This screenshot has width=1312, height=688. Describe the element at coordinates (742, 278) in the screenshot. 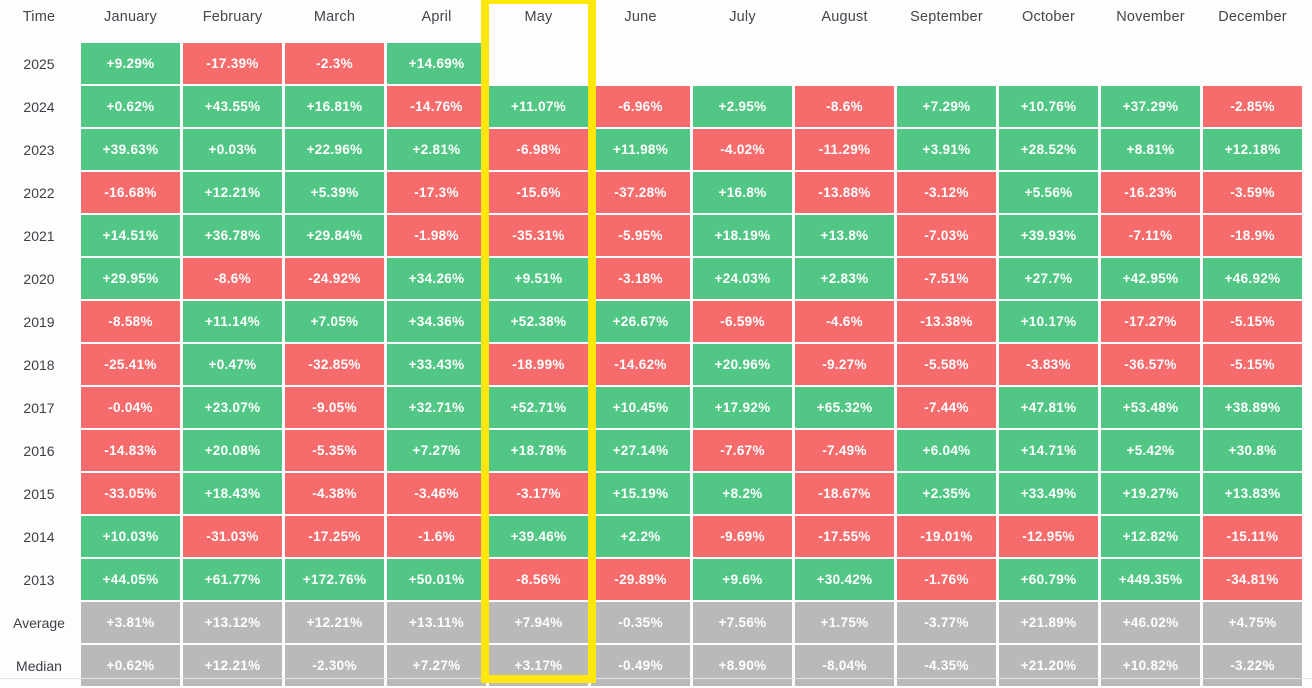

I see `return-cell-2020-july: +24.03%` at that location.